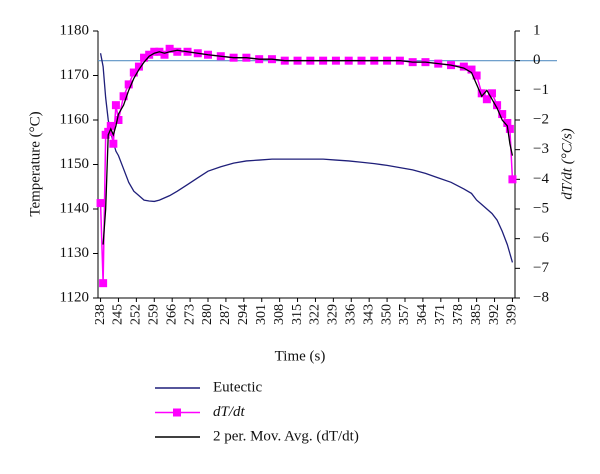 This screenshot has width=600, height=474. Describe the element at coordinates (458, 314) in the screenshot. I see `x-tick-label: 378` at that location.